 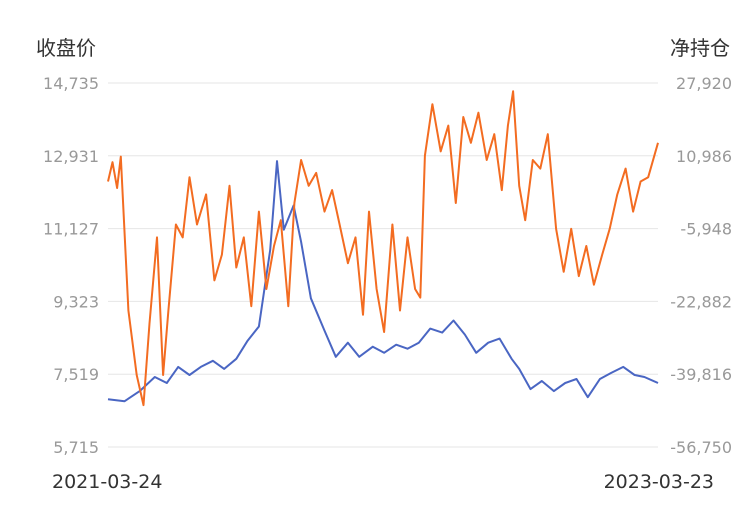 I want to click on right-tick-label: 10,986, so click(x=704, y=156).